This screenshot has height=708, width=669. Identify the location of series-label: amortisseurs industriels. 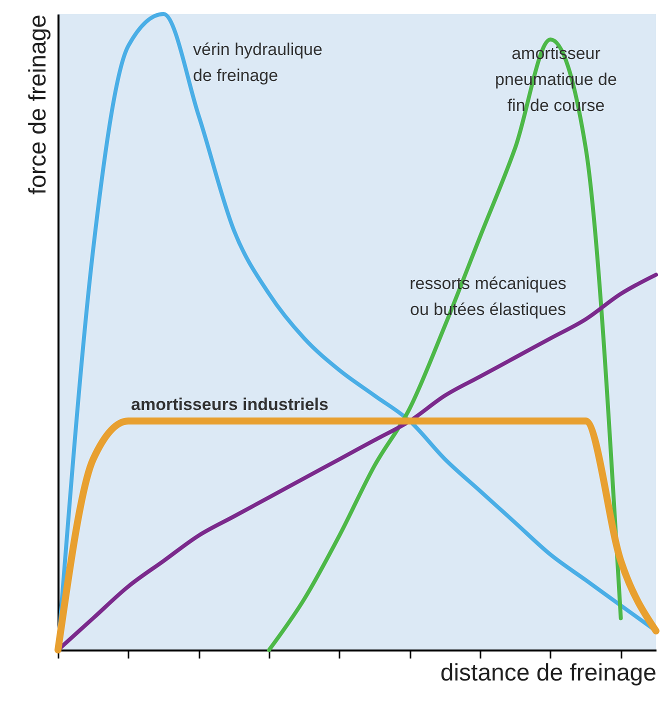
(229, 404).